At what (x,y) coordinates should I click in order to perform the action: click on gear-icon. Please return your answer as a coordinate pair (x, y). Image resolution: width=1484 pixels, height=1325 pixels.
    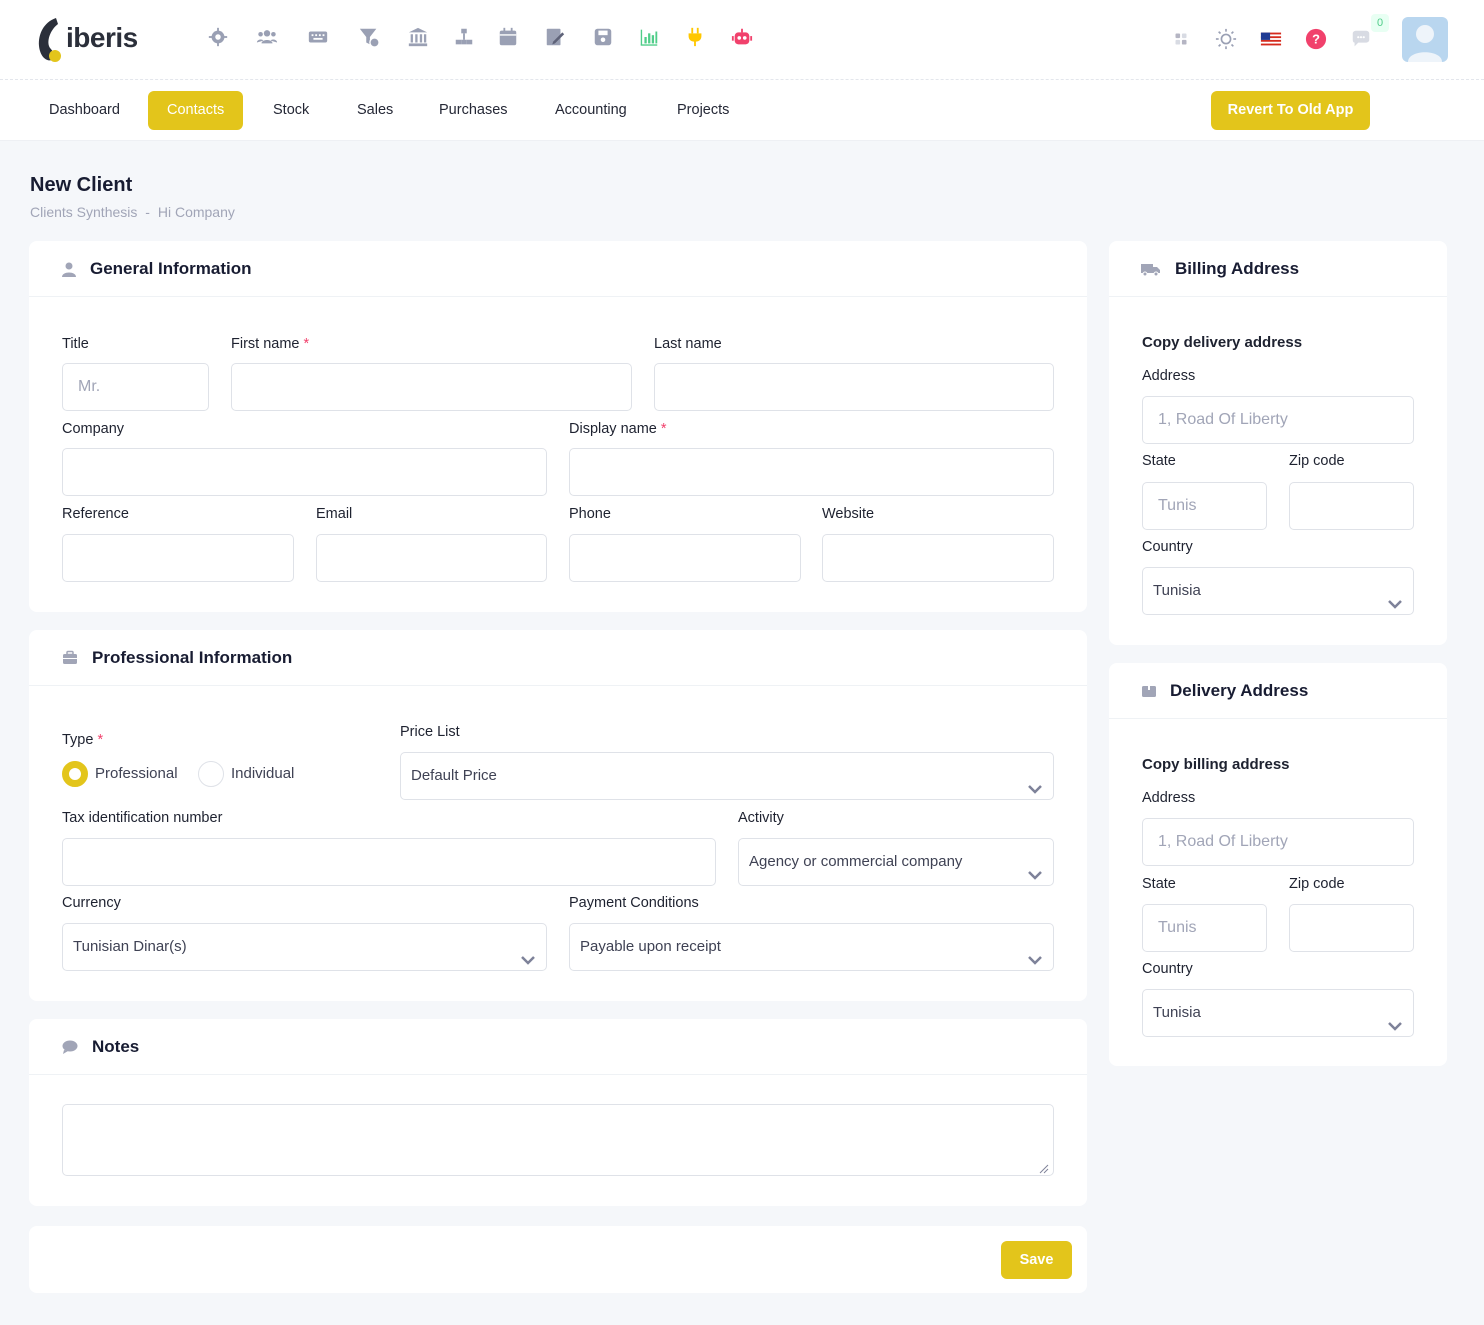
    Looking at the image, I should click on (218, 37).